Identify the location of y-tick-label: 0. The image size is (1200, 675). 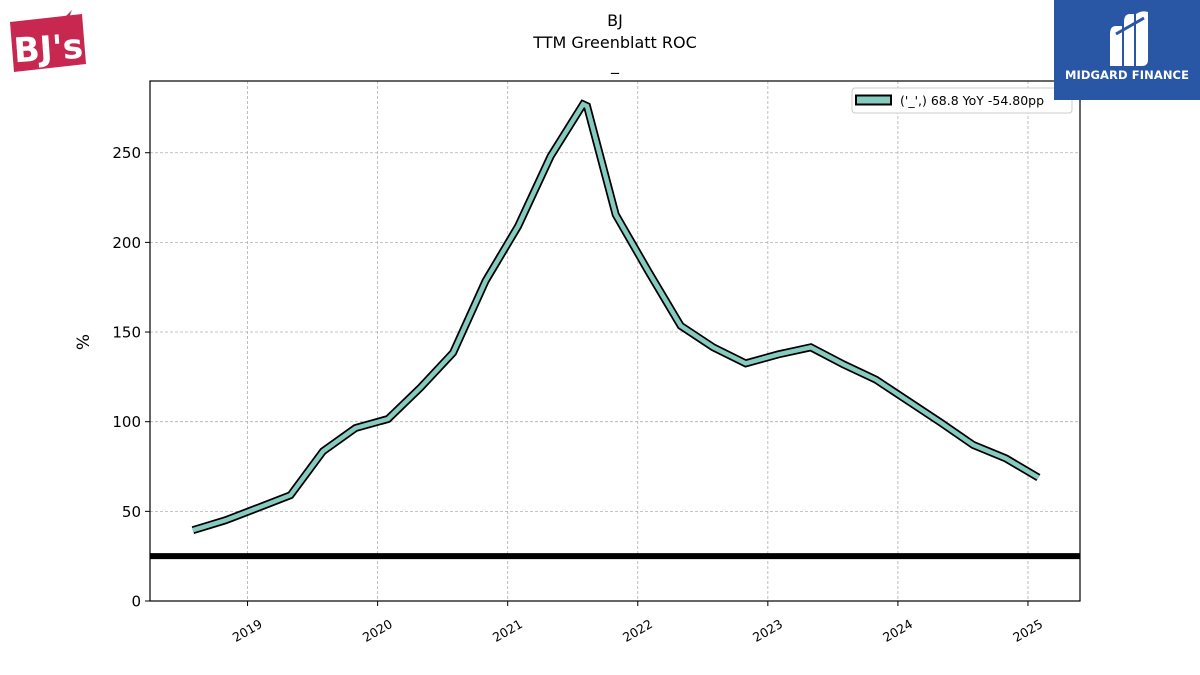
(136, 602).